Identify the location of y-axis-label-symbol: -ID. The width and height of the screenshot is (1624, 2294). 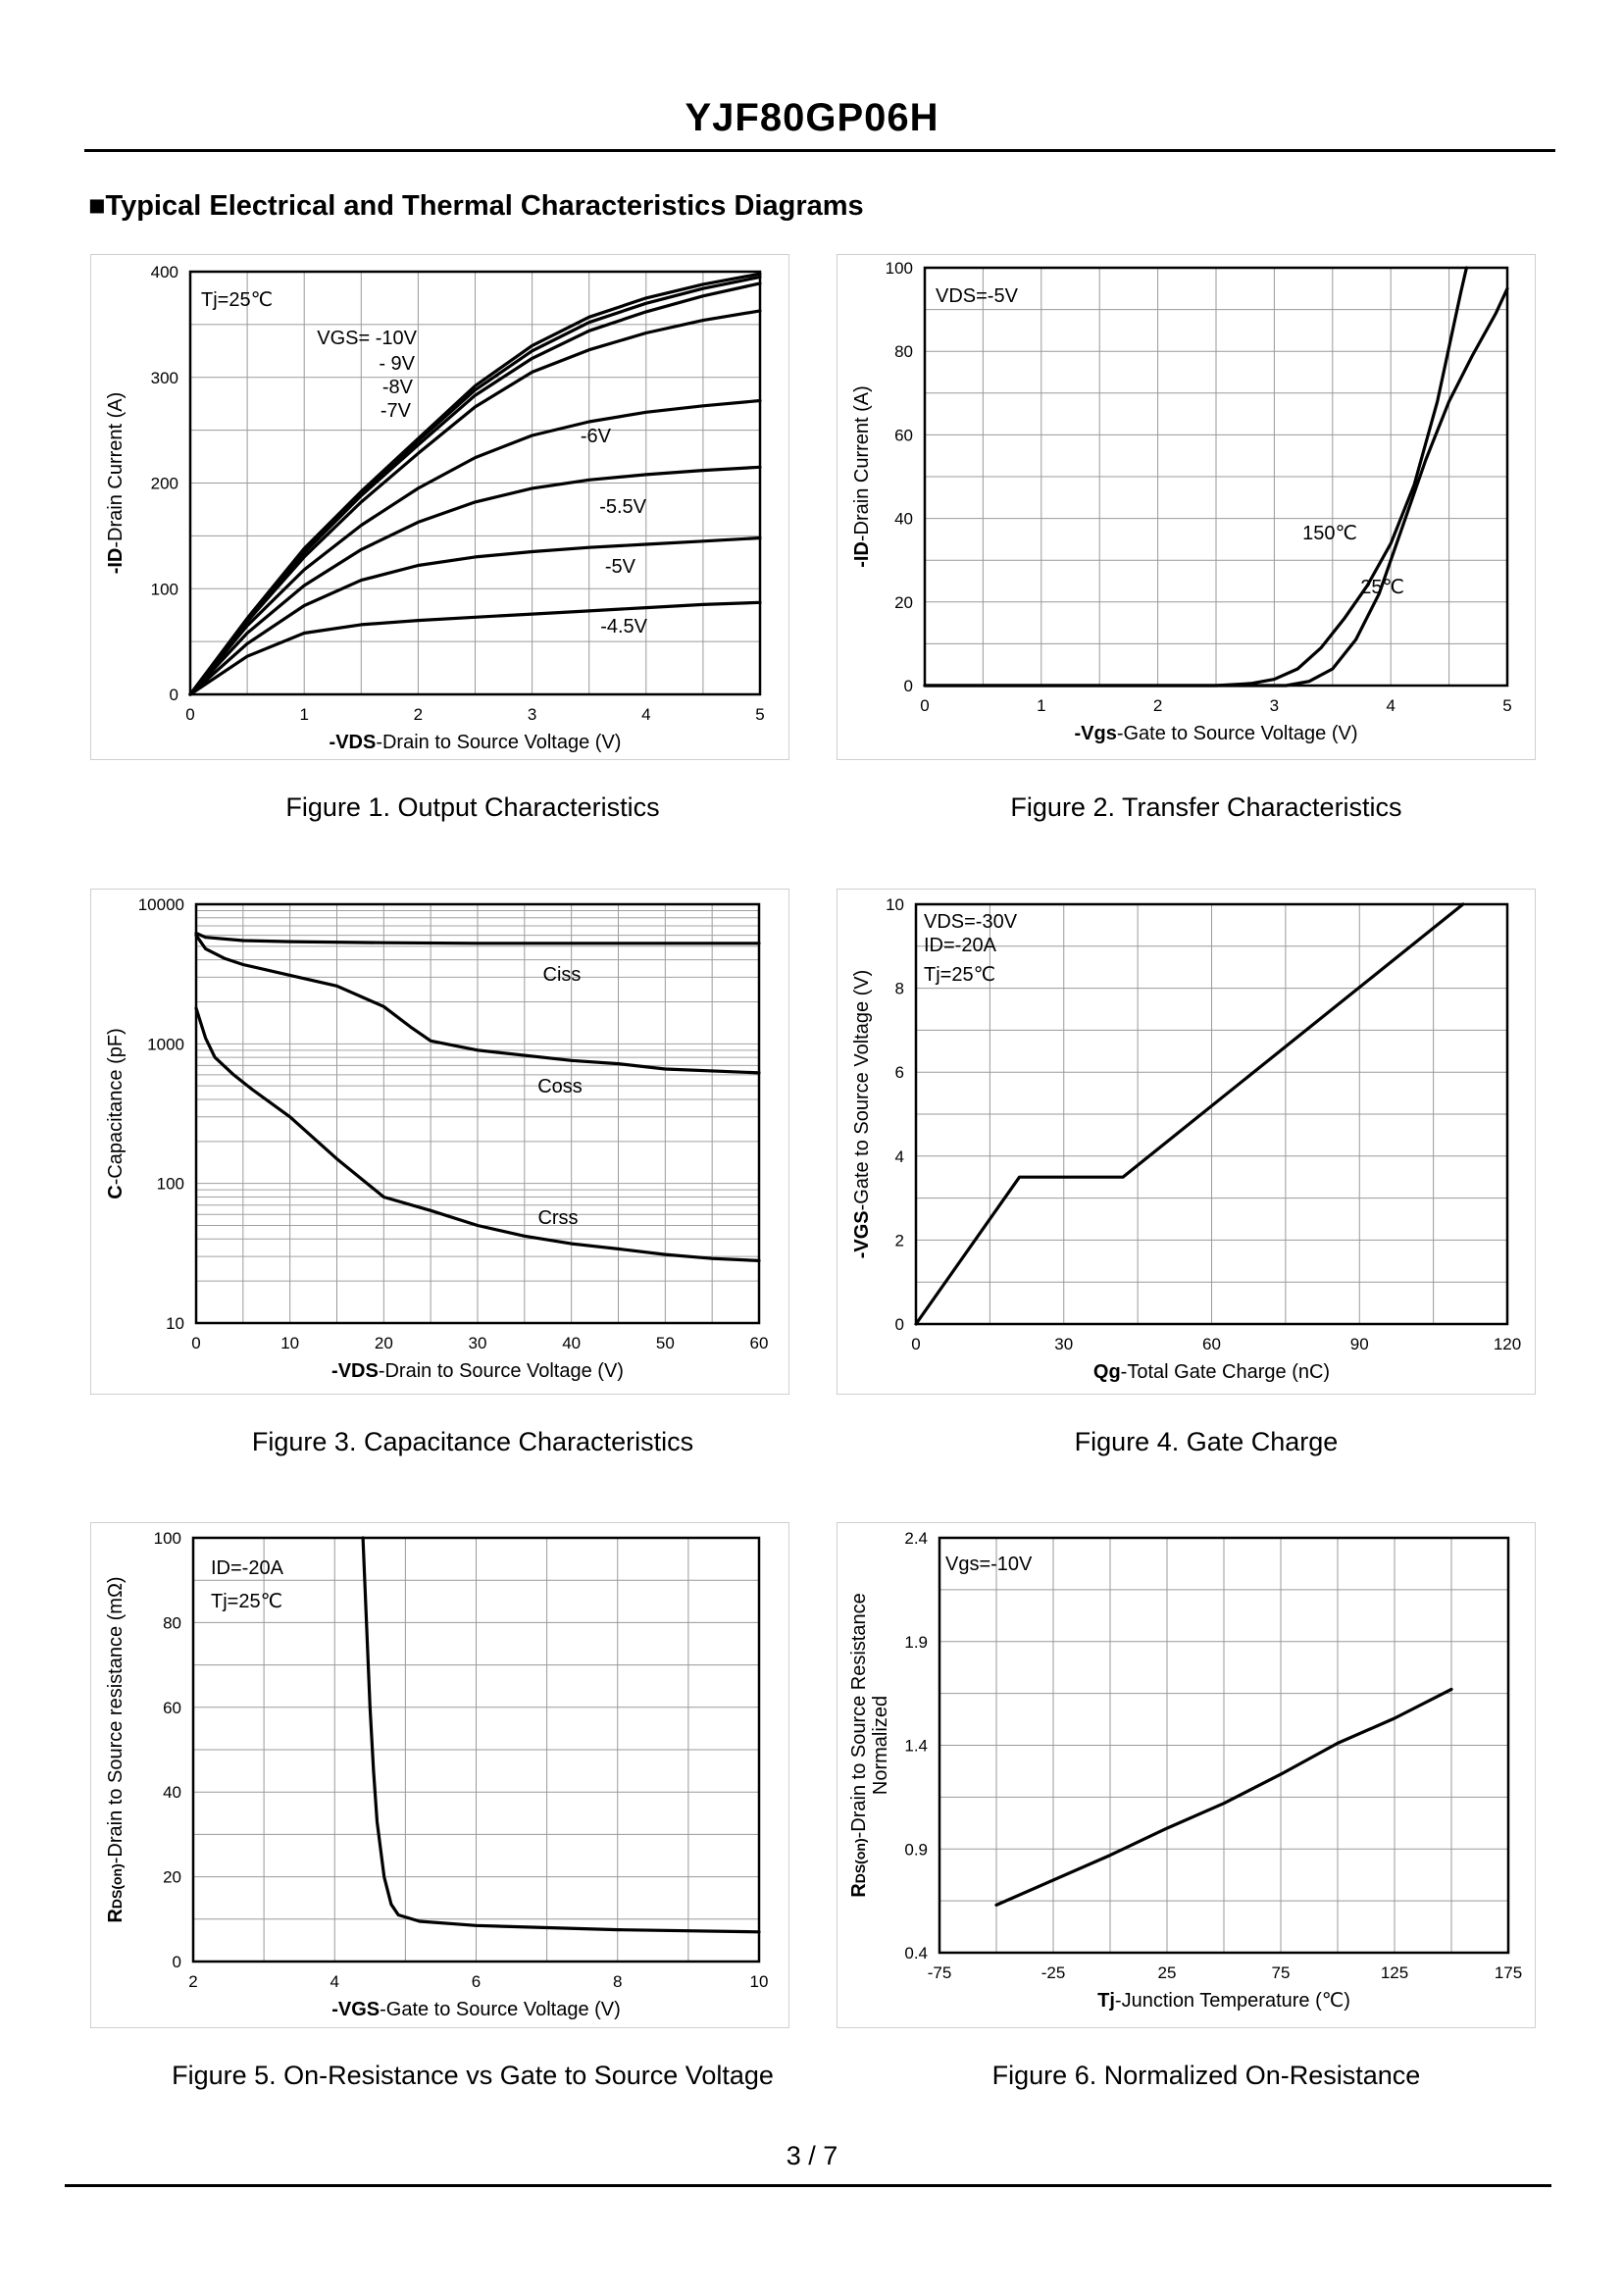
(116, 561).